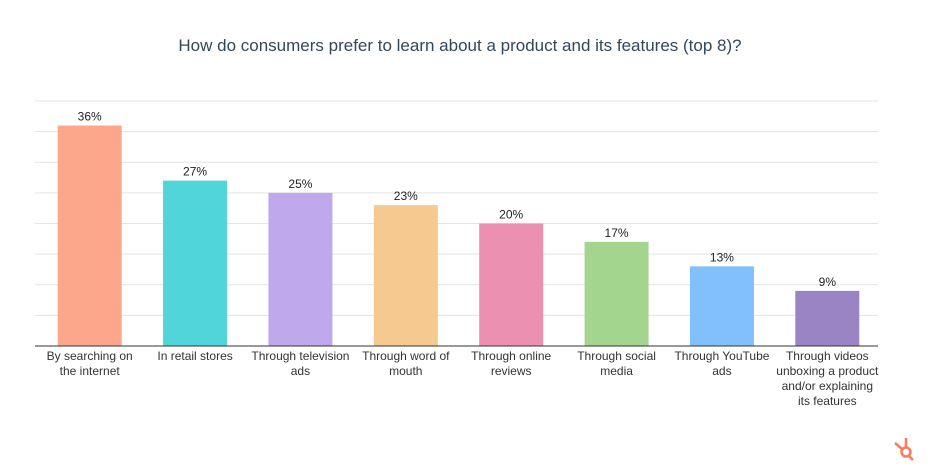 This screenshot has height=474, width=937. I want to click on logo, so click(904, 449).